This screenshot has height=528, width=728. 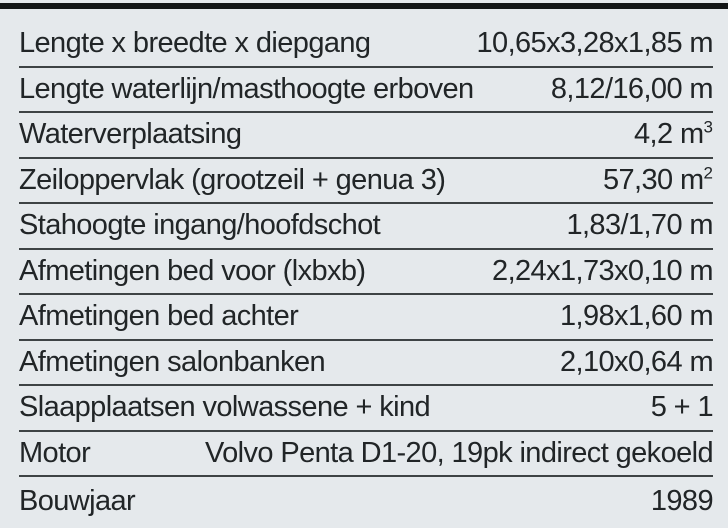 I want to click on unit-superscript: 3, so click(x=708, y=127).